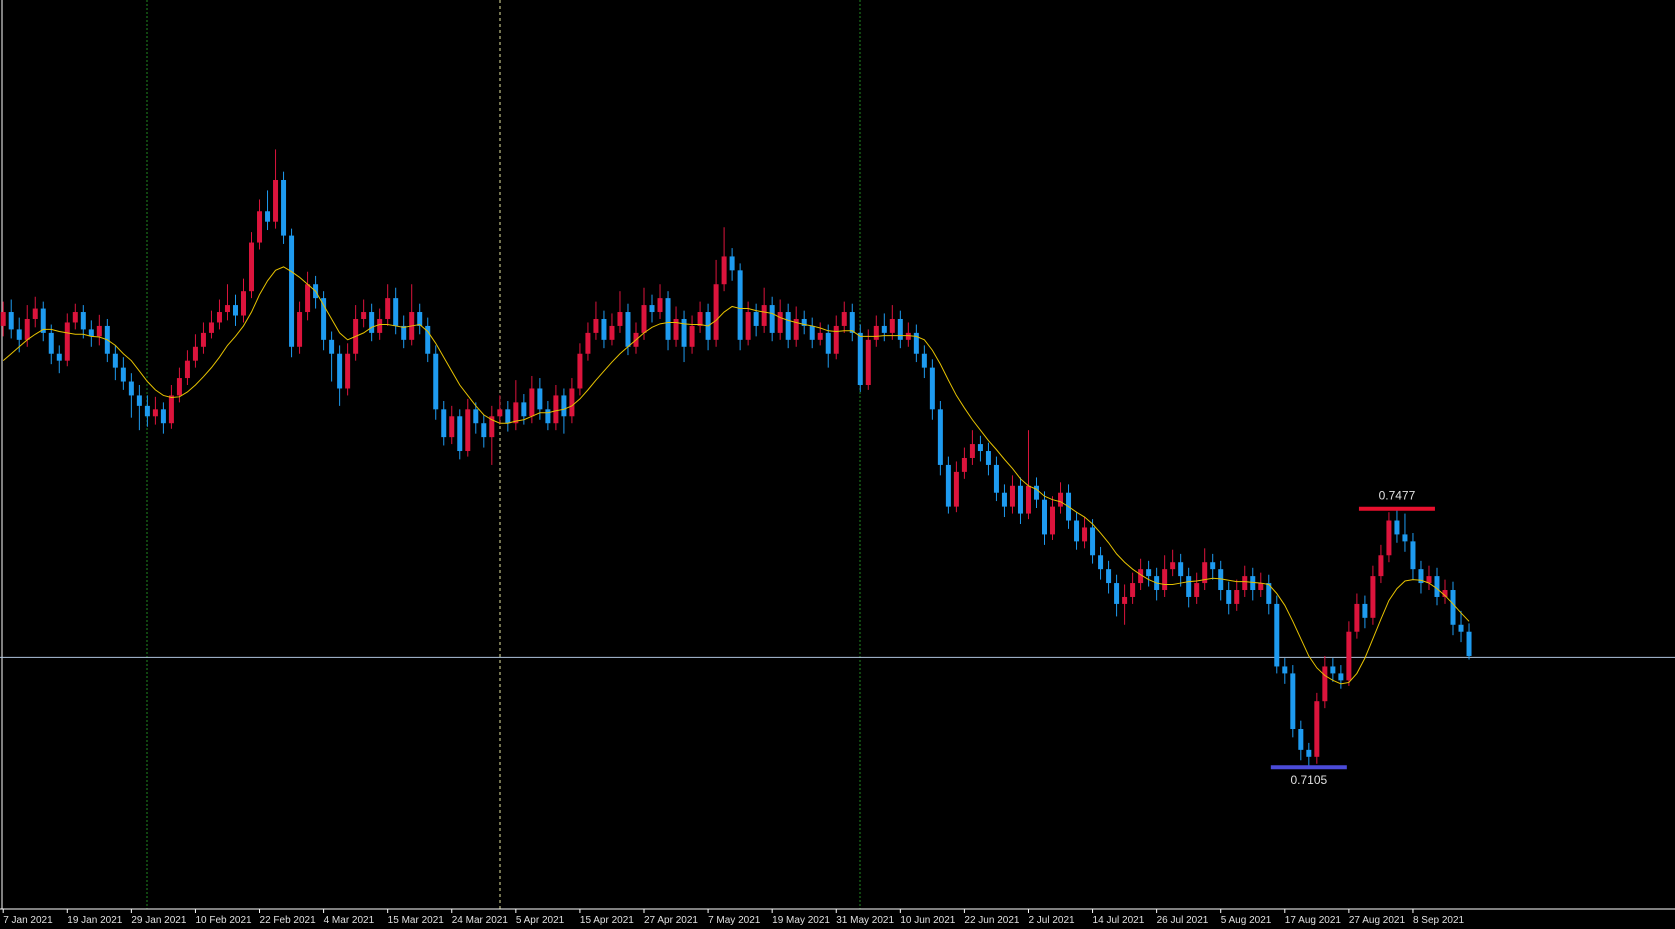 This screenshot has height=929, width=1675. What do you see at coordinates (288, 920) in the screenshot?
I see `x-tick-label: 22 Feb 2021` at bounding box center [288, 920].